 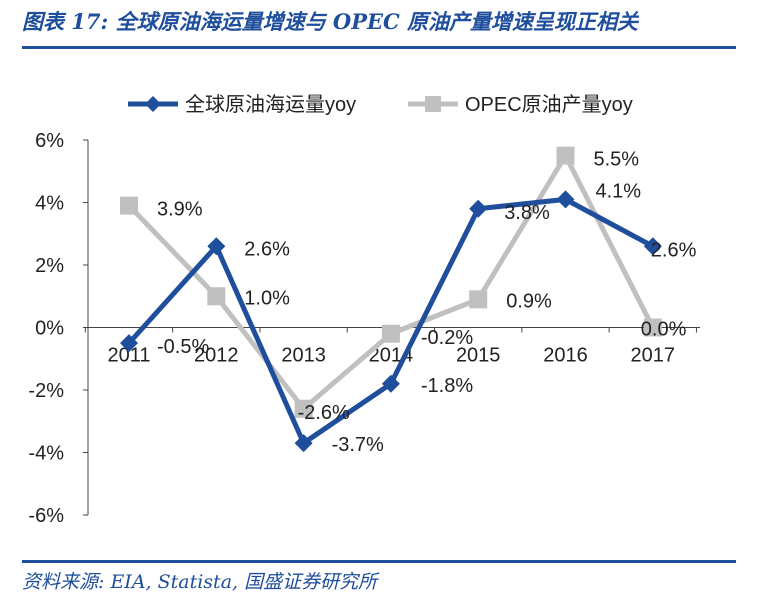 What do you see at coordinates (447, 338) in the screenshot?
I see `data-label: -0.2%` at bounding box center [447, 338].